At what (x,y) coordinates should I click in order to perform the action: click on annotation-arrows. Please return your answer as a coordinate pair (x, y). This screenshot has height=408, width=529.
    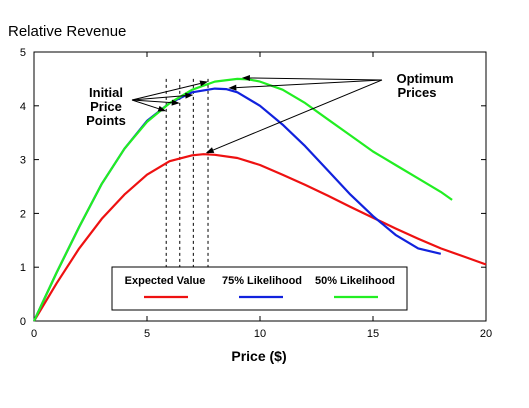
    Looking at the image, I should click on (257, 114).